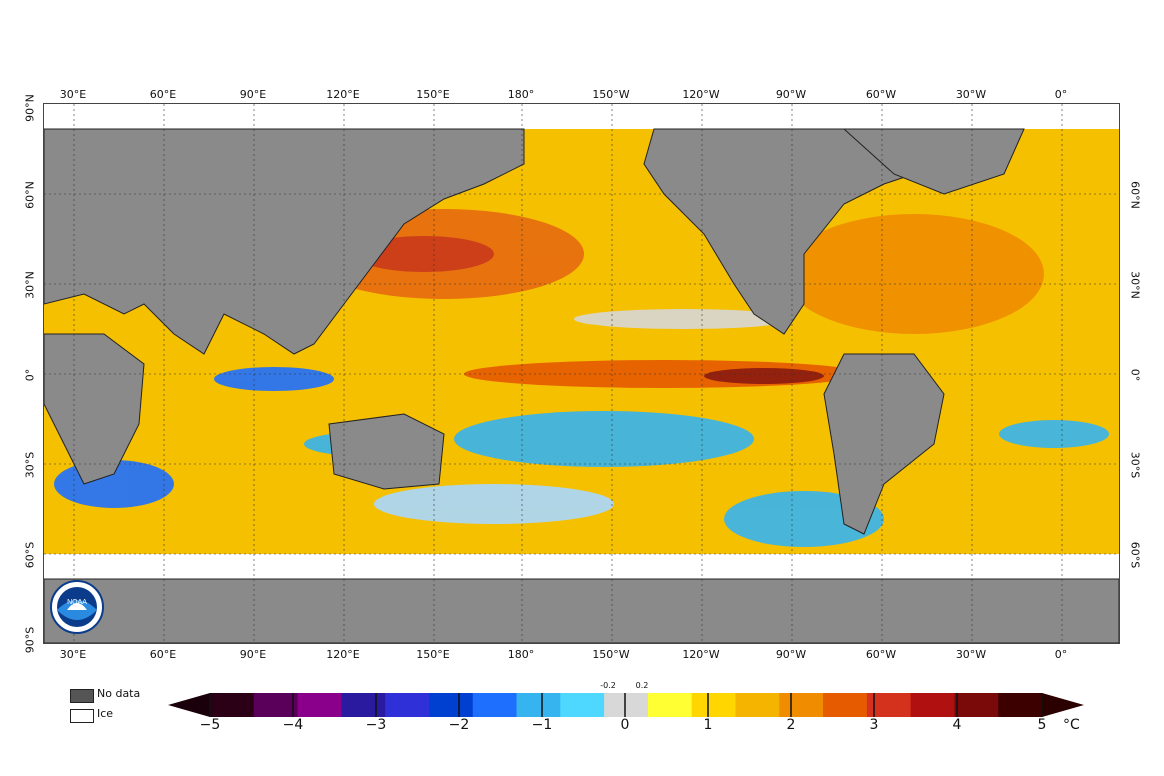  Describe the element at coordinates (73, 654) in the screenshot. I see `lon-label-bottom: 30°E` at that location.